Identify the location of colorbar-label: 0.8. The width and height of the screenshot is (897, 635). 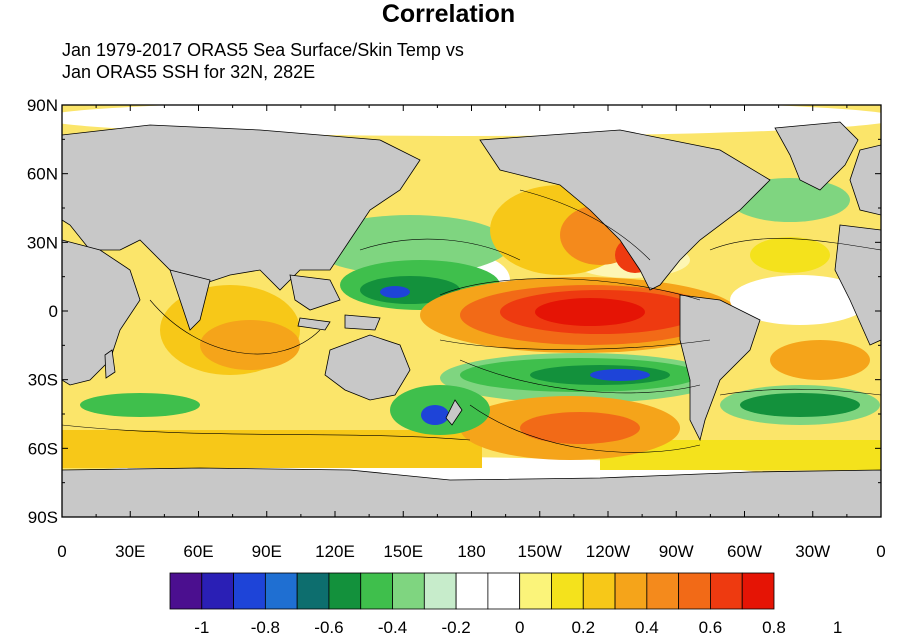
(774, 626).